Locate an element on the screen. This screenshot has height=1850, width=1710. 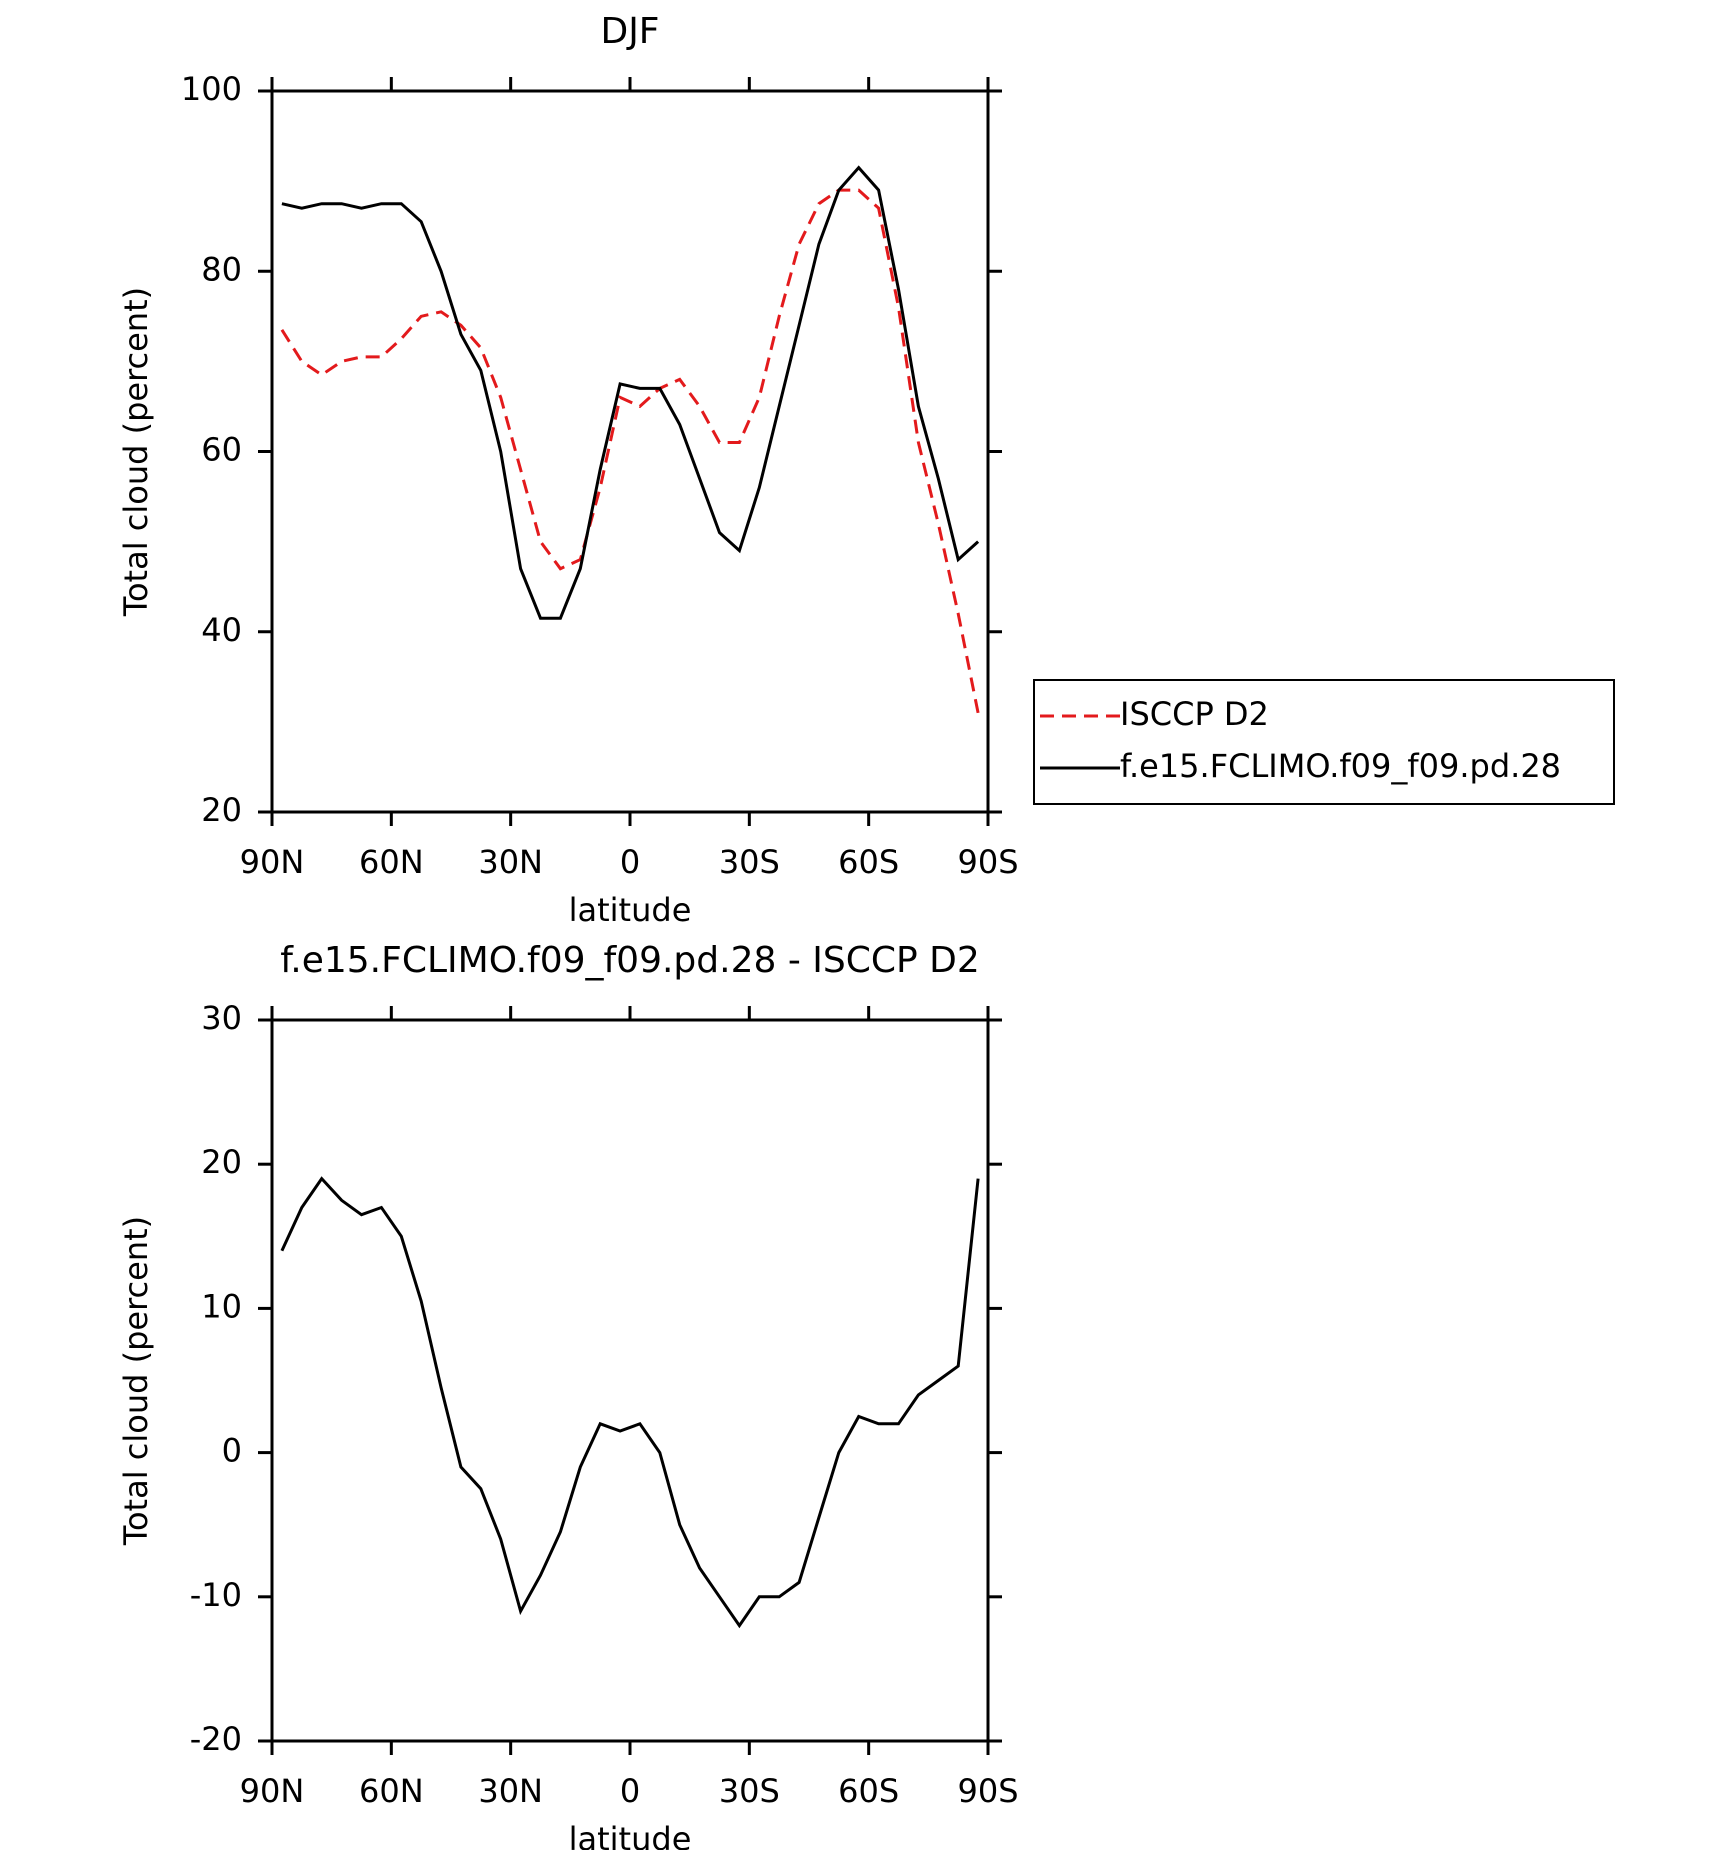
legend-box is located at coordinates (1324, 742).